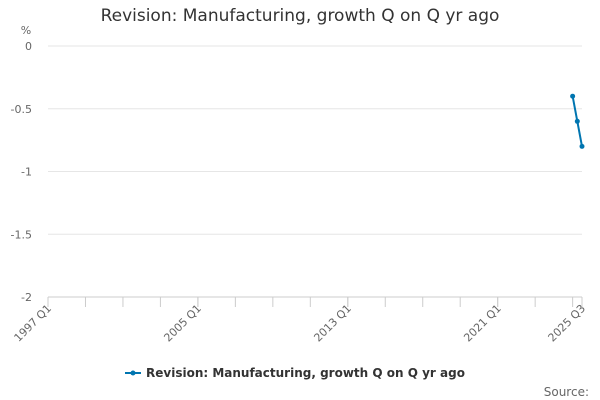 Image resolution: width=600 pixels, height=400 pixels. I want to click on x-tick-label: 1997 Q1, so click(33, 323).